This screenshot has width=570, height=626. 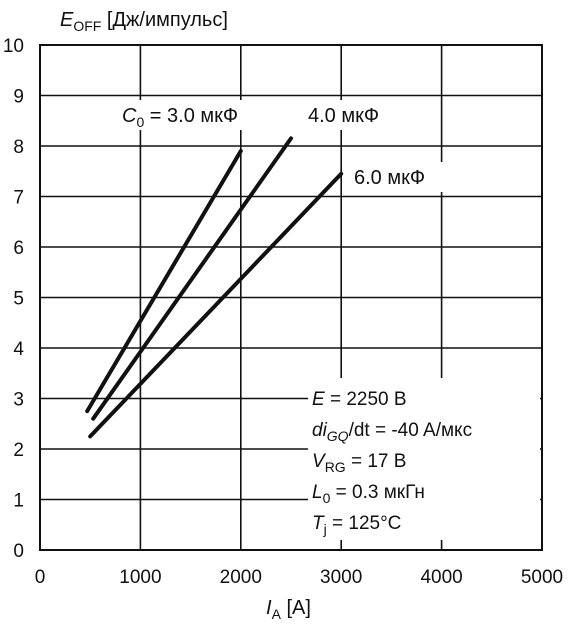 What do you see at coordinates (341, 577) in the screenshot?
I see `x-tick-label-3: 3000` at bounding box center [341, 577].